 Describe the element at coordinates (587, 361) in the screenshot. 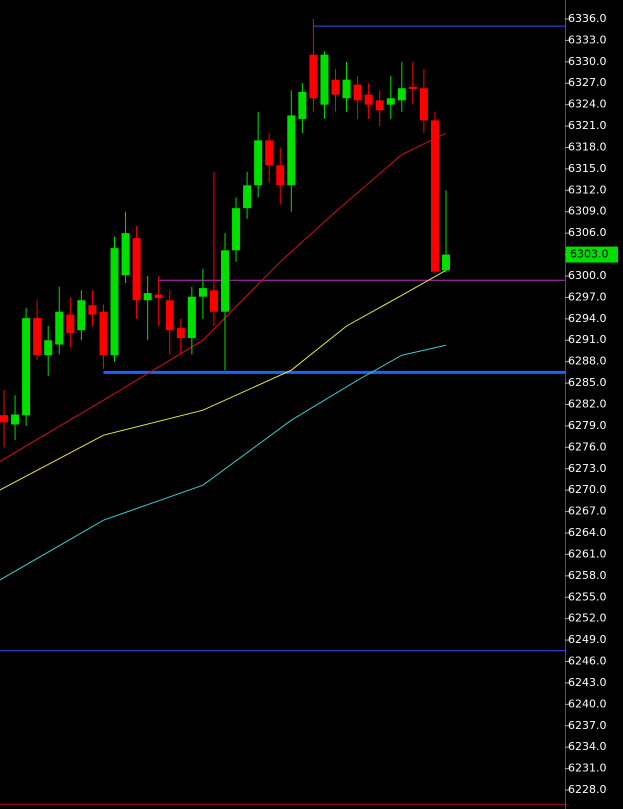

I see `y-tick-label: 6288.0` at that location.